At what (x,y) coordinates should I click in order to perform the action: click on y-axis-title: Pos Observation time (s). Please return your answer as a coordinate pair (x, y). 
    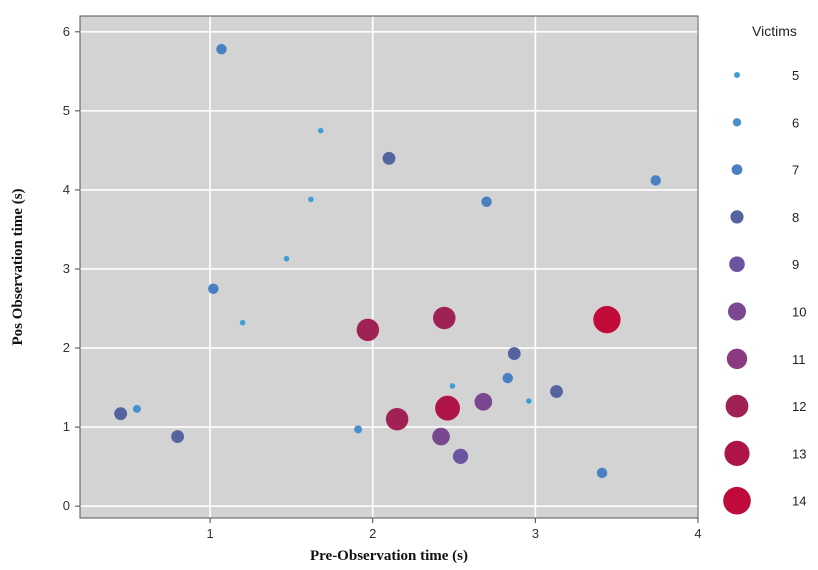
    Looking at the image, I should click on (18, 266).